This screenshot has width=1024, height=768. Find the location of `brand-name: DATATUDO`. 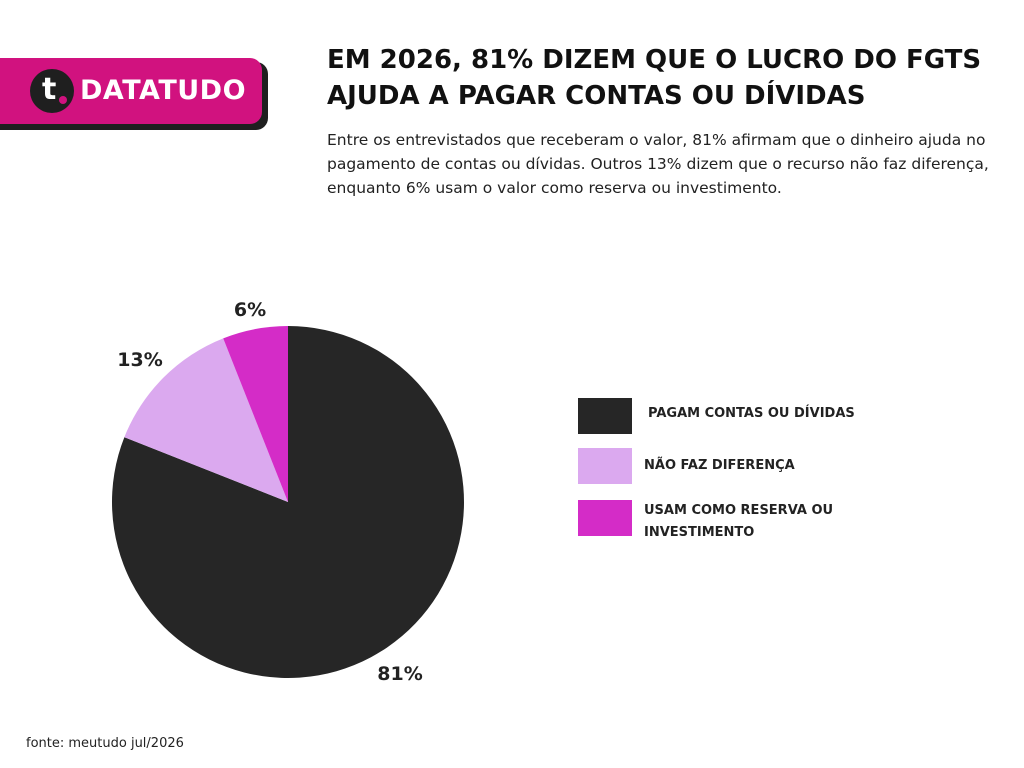

brand-name: DATATUDO is located at coordinates (163, 90).